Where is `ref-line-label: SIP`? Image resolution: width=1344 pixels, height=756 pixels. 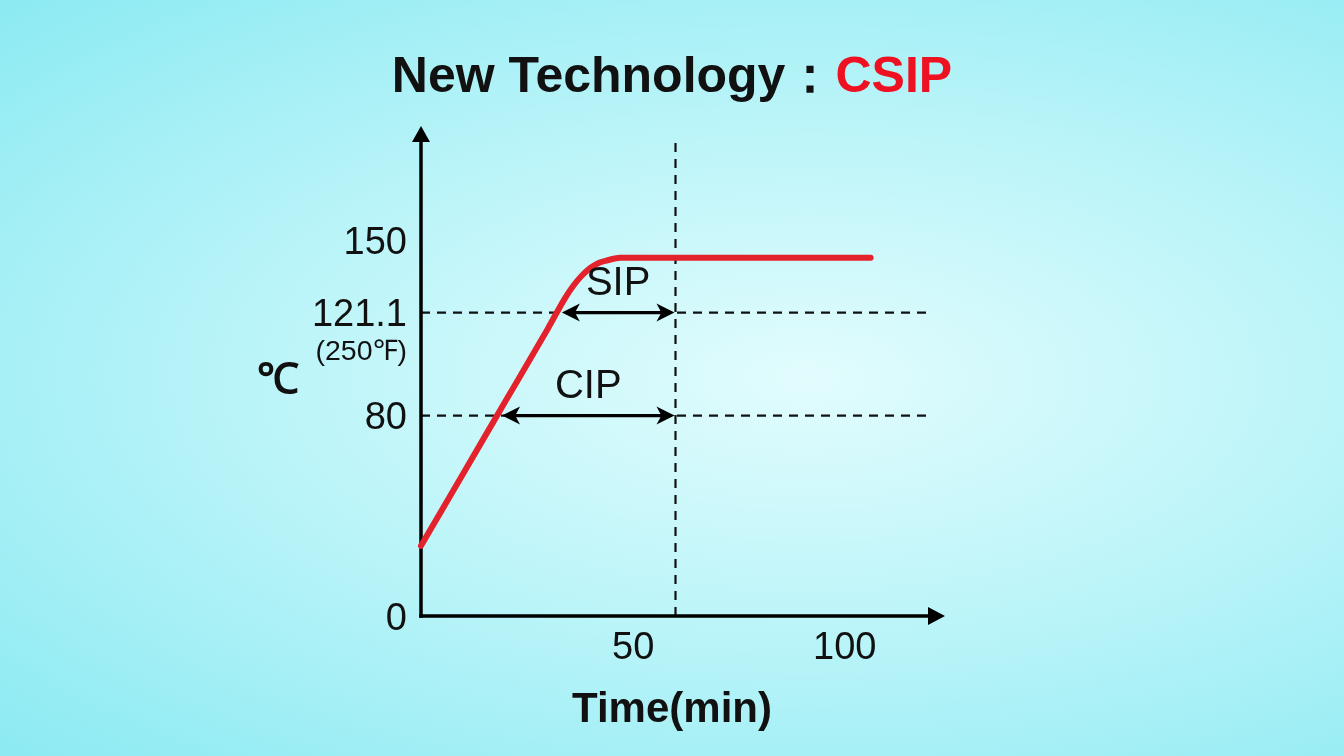 ref-line-label: SIP is located at coordinates (618, 280).